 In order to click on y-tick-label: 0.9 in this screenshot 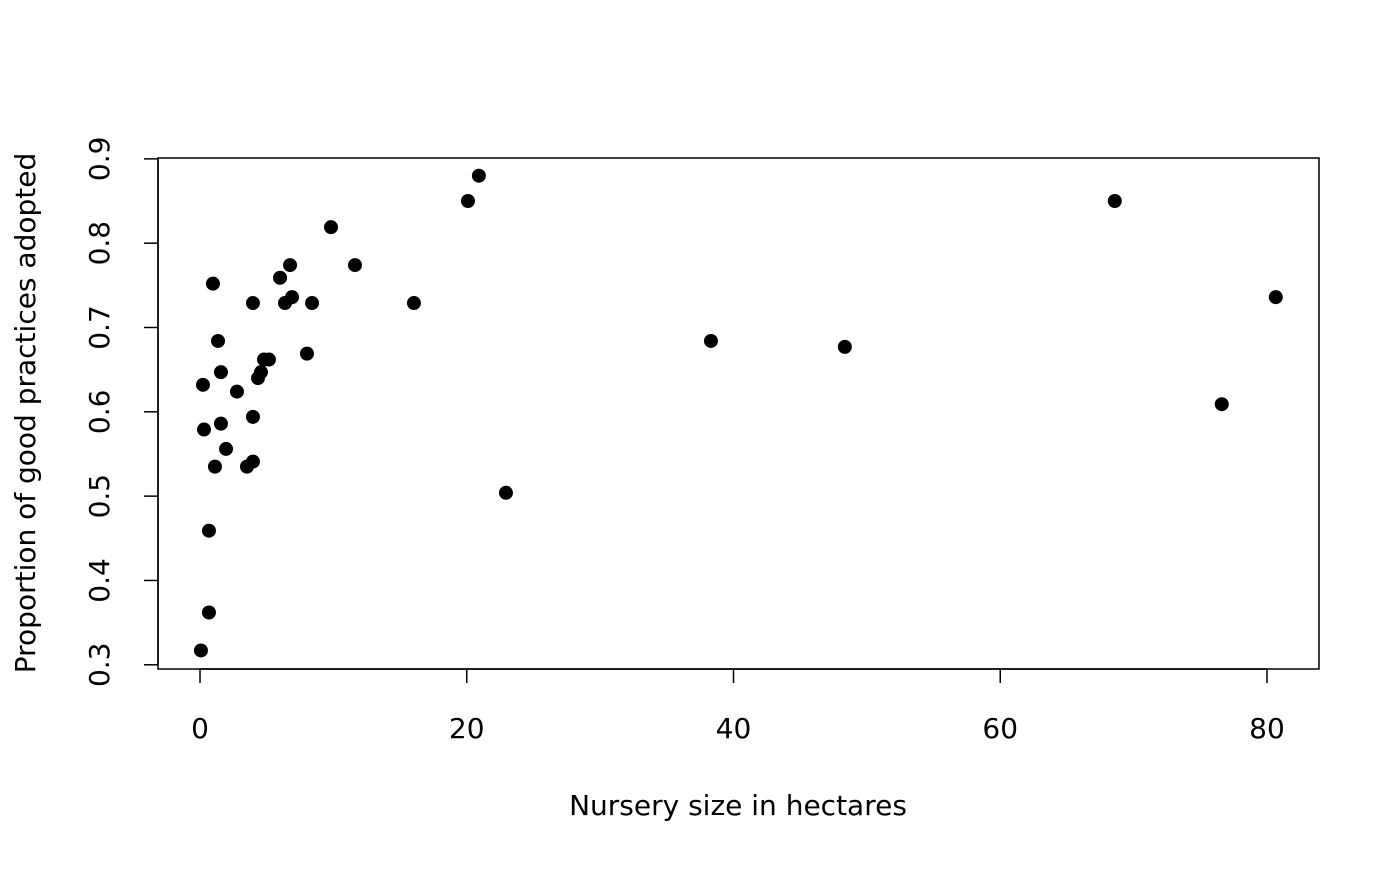, I will do `click(99, 159)`.